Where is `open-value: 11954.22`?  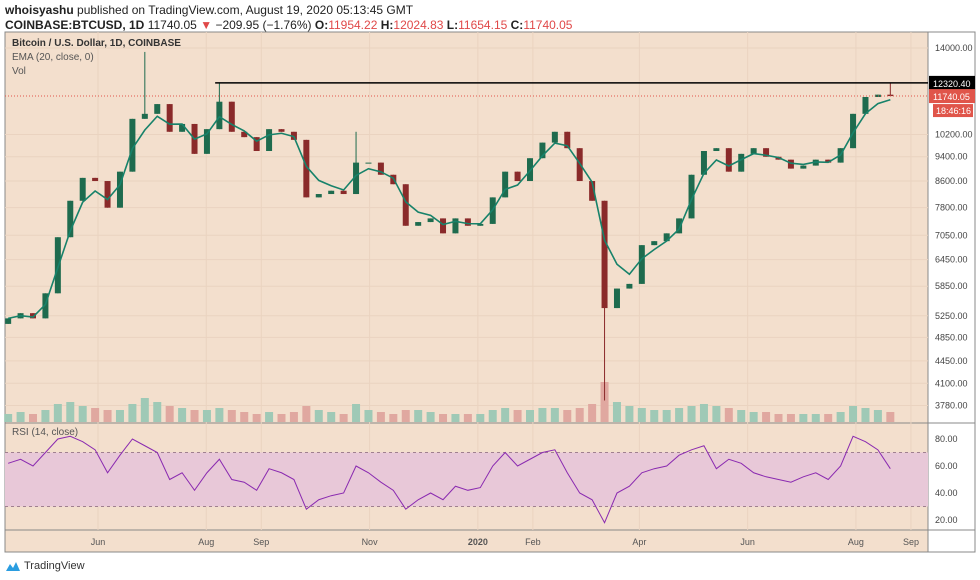 open-value: 11954.22 is located at coordinates (353, 25).